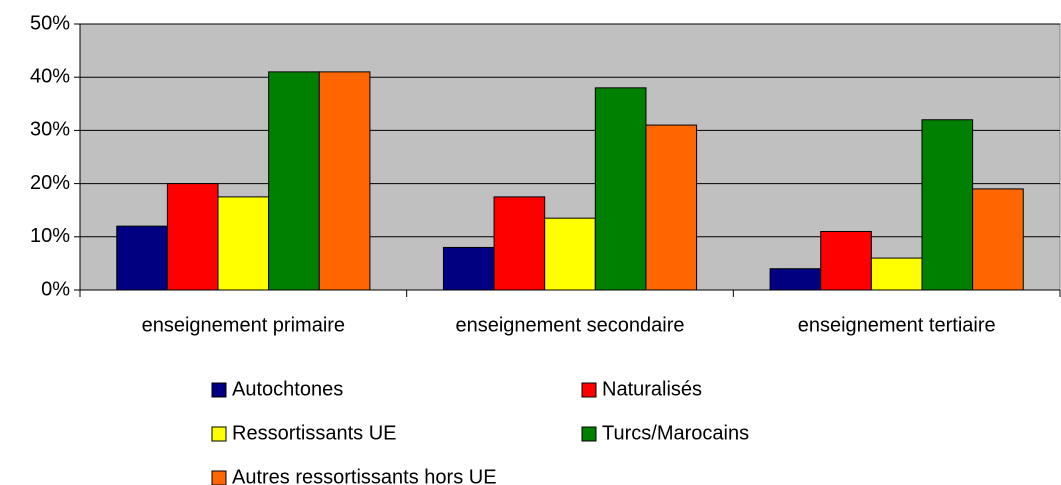 The width and height of the screenshot is (1061, 485). What do you see at coordinates (55, 289) in the screenshot?
I see `y-tick-label: 0%` at bounding box center [55, 289].